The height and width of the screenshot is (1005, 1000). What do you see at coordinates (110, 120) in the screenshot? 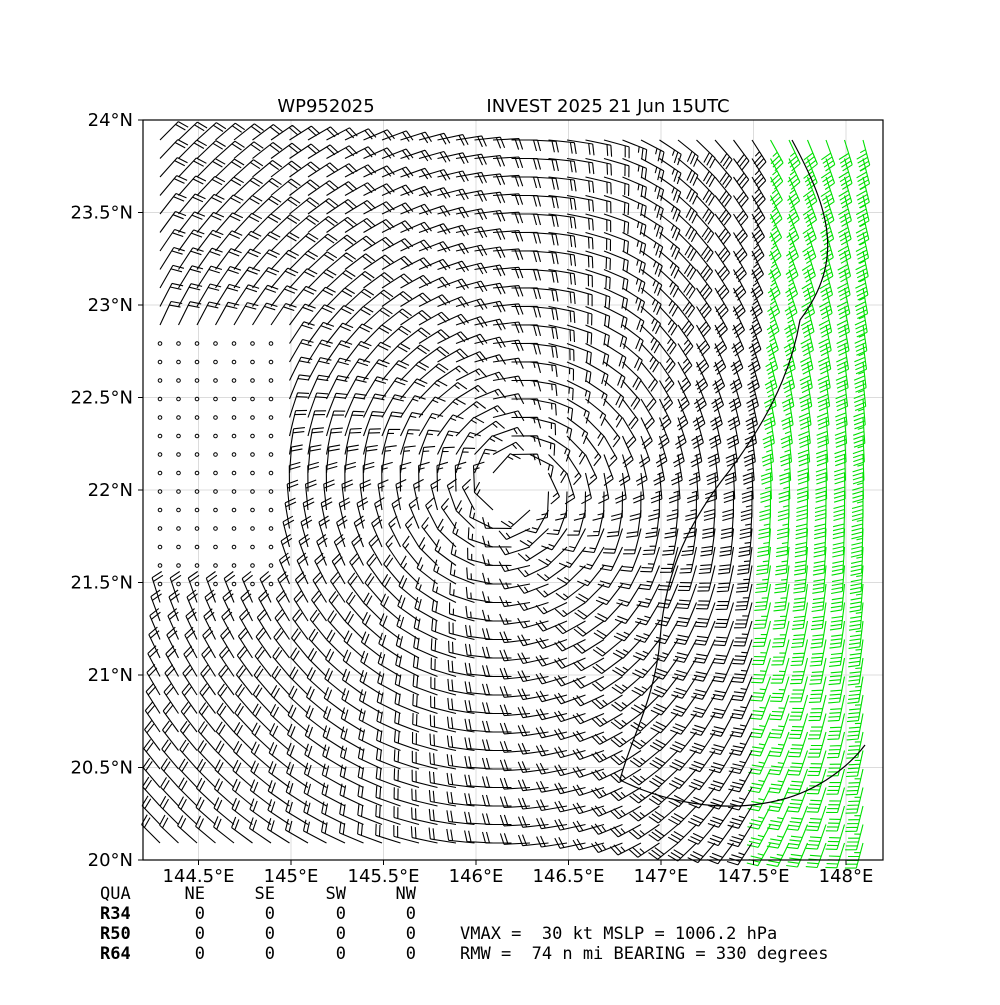
I see `y-tick-label: 24°N` at bounding box center [110, 120].